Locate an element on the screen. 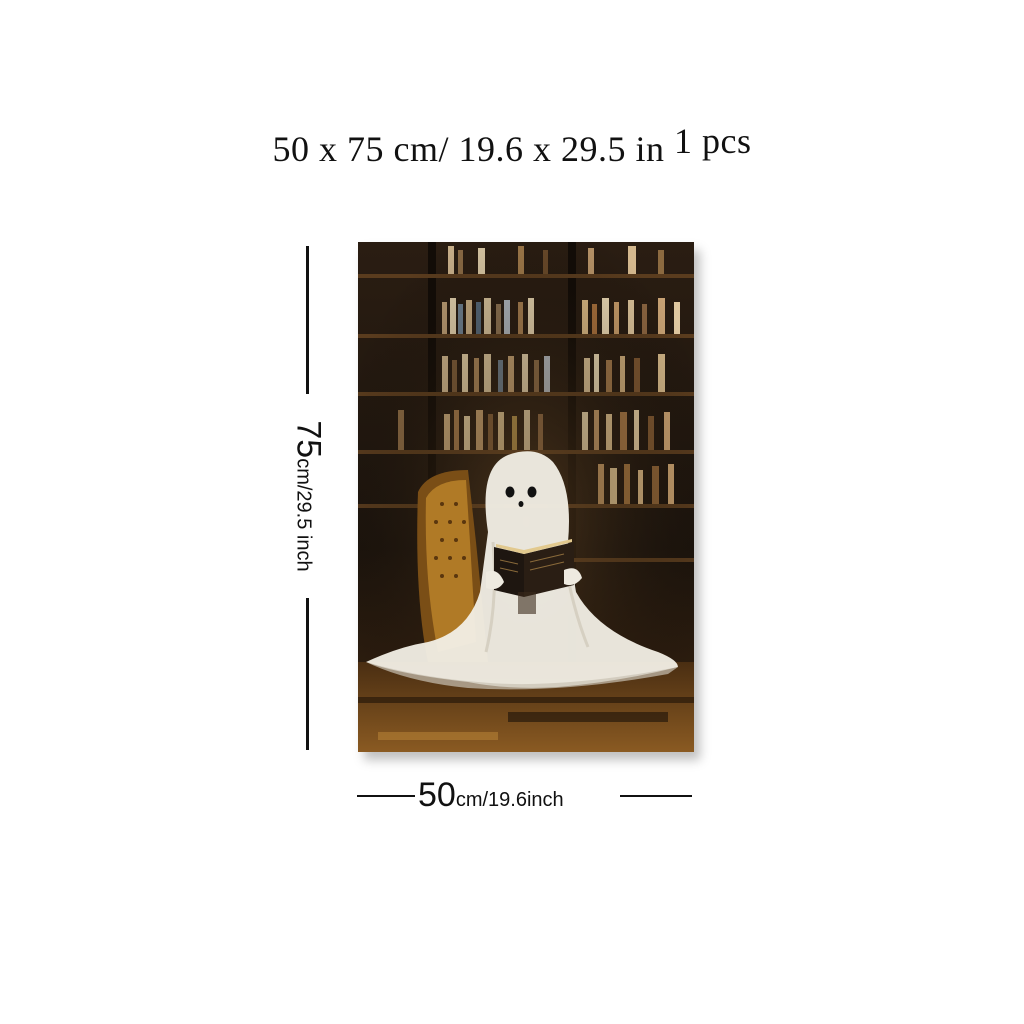 The height and width of the screenshot is (1024, 1024). piece-count: 1 pcs is located at coordinates (712, 141).